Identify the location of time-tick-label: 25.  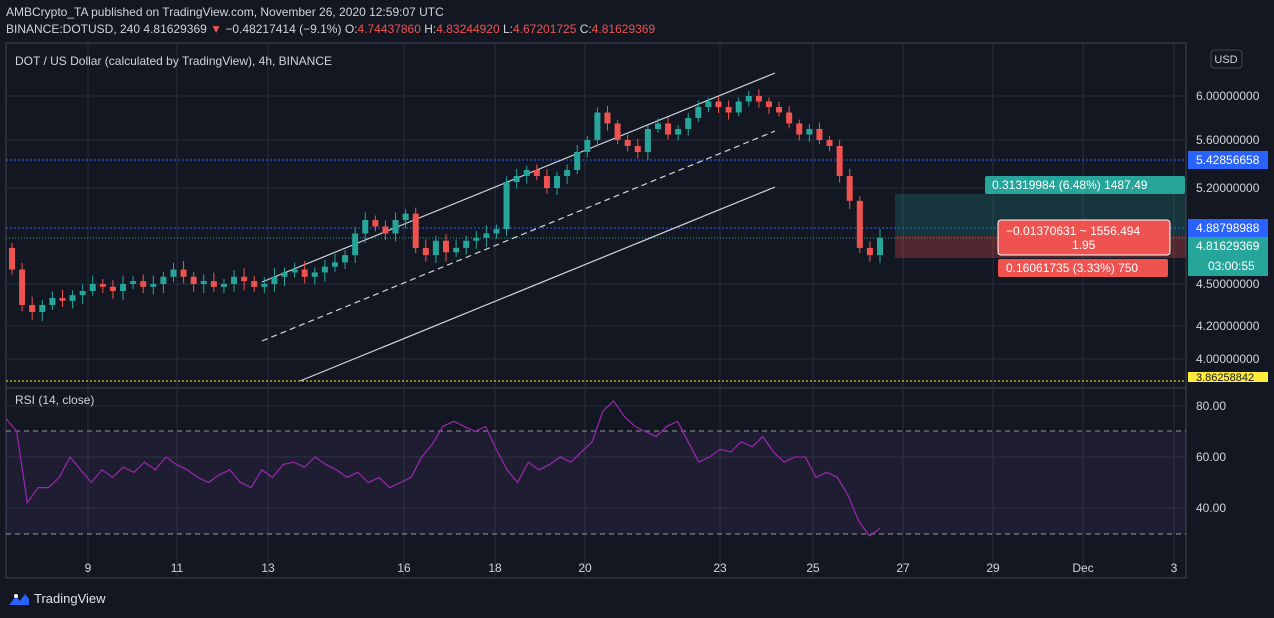
(813, 568).